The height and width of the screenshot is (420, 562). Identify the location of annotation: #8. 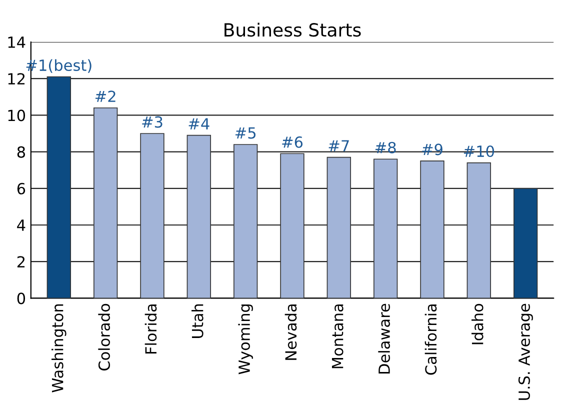
(385, 148).